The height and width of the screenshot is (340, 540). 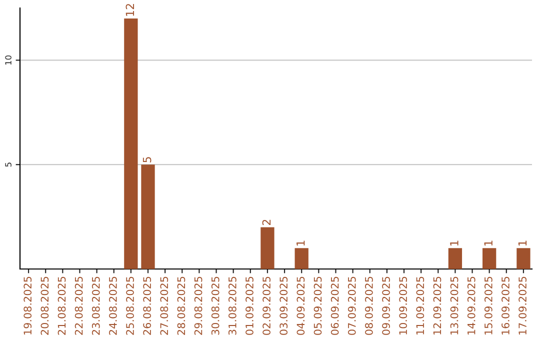 What do you see at coordinates (334, 305) in the screenshot?
I see `x-tick-label: 06.09.2025` at bounding box center [334, 305].